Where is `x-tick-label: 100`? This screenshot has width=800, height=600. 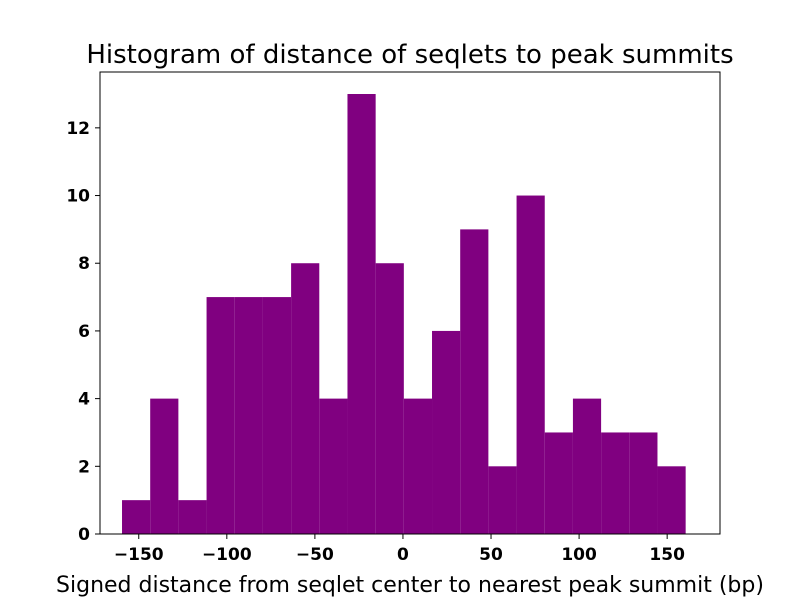
x-tick-label: 100 is located at coordinates (579, 555).